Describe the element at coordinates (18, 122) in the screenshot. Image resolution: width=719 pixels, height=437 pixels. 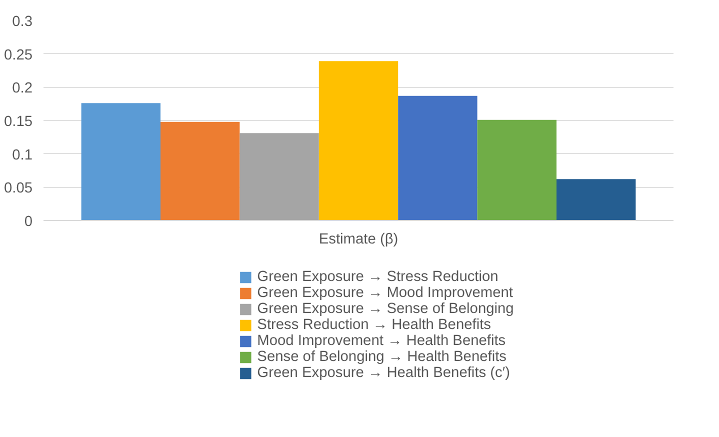
I see `y-tick-label: 0.15` at that location.